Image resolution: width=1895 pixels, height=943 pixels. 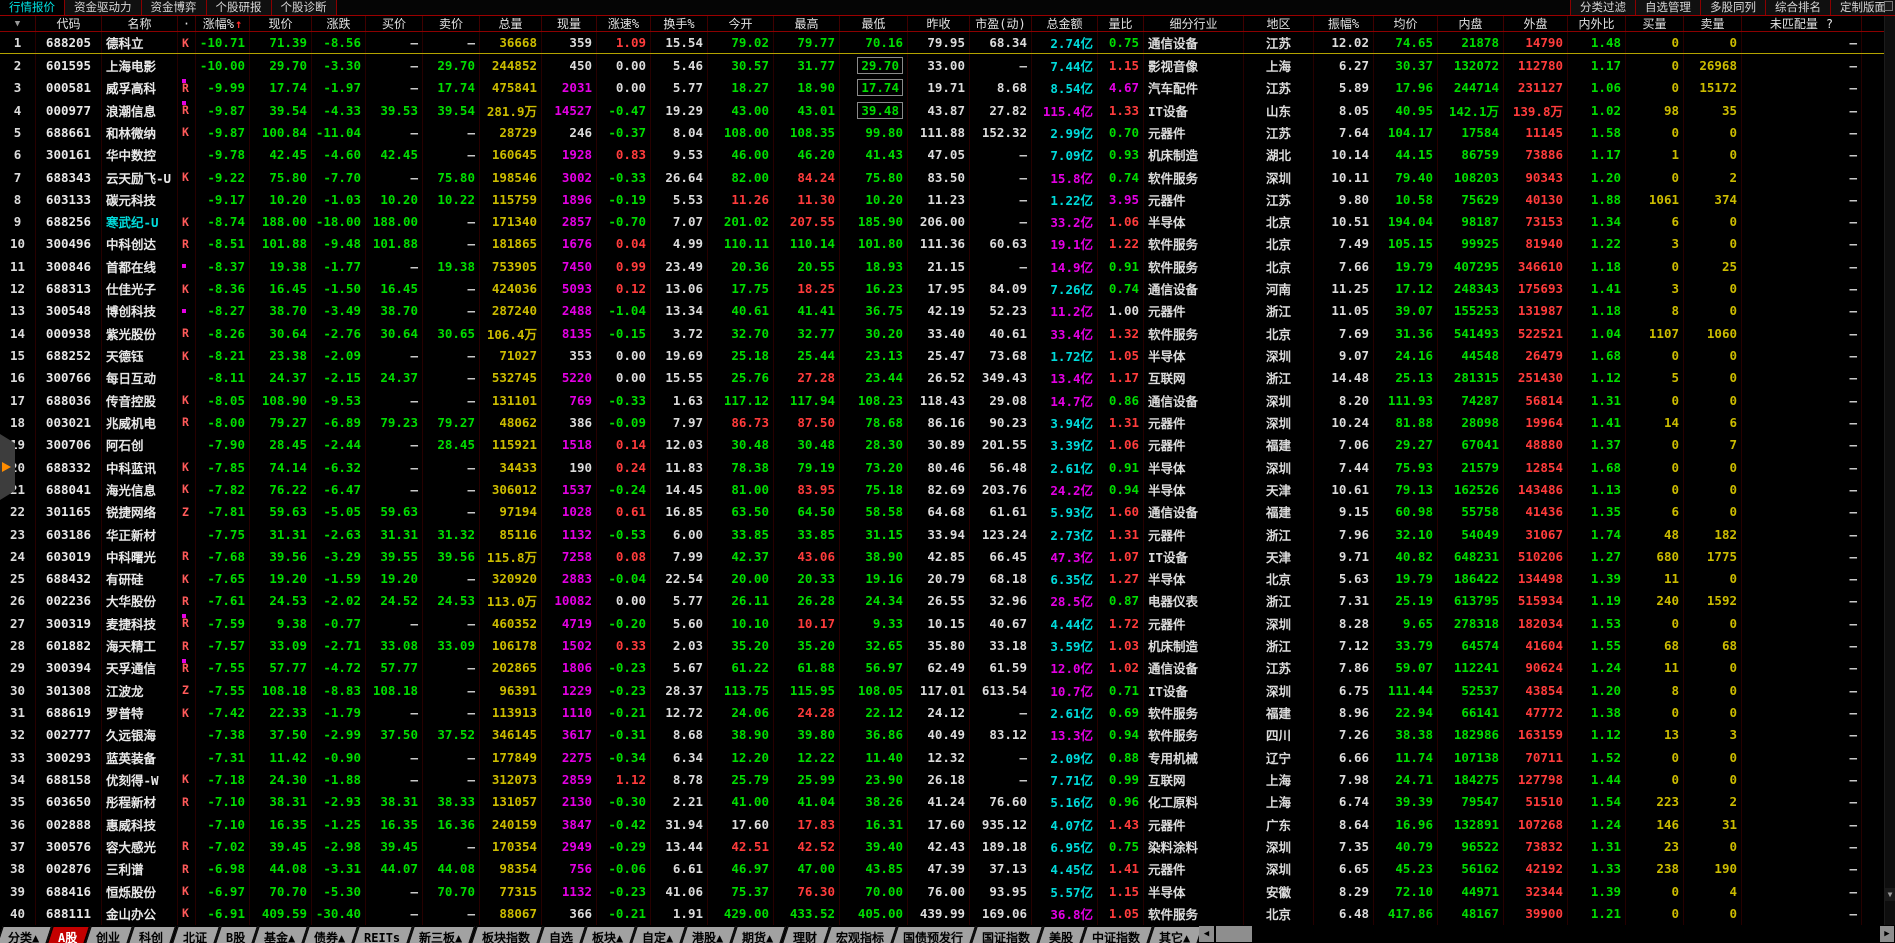 I want to click on vertical-scrollbar, so click(x=1889, y=470).